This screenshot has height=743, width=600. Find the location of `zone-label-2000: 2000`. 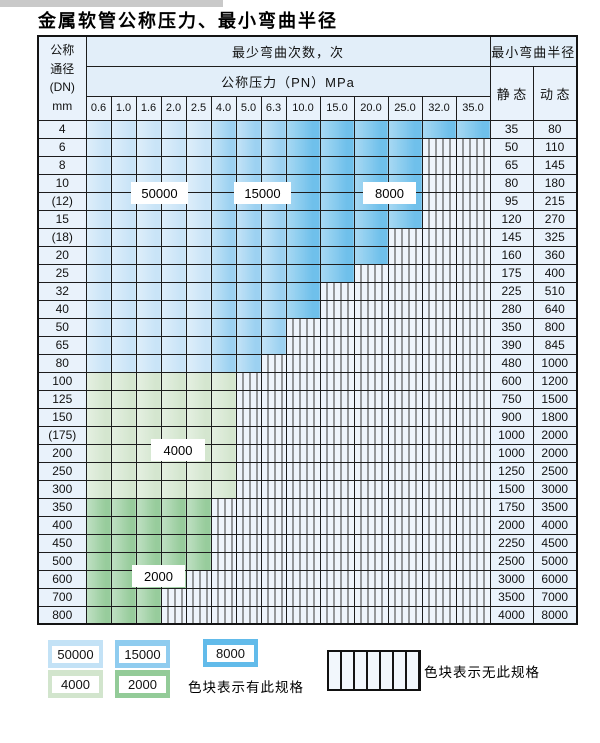

zone-label-2000: 2000 is located at coordinates (158, 576).